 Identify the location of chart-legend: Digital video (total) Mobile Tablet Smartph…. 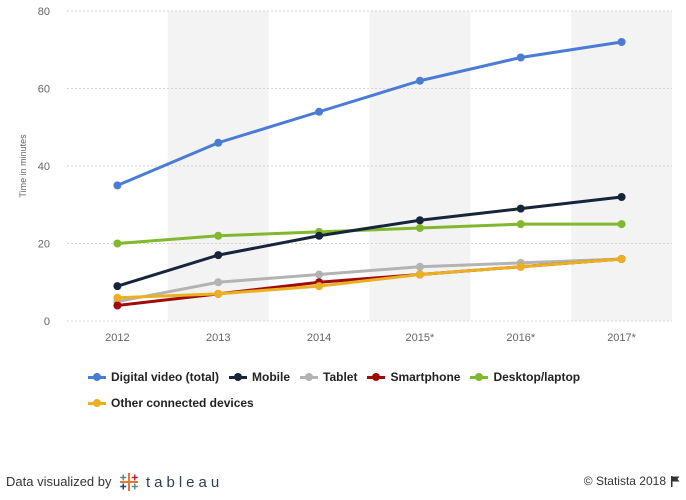
(368, 394).